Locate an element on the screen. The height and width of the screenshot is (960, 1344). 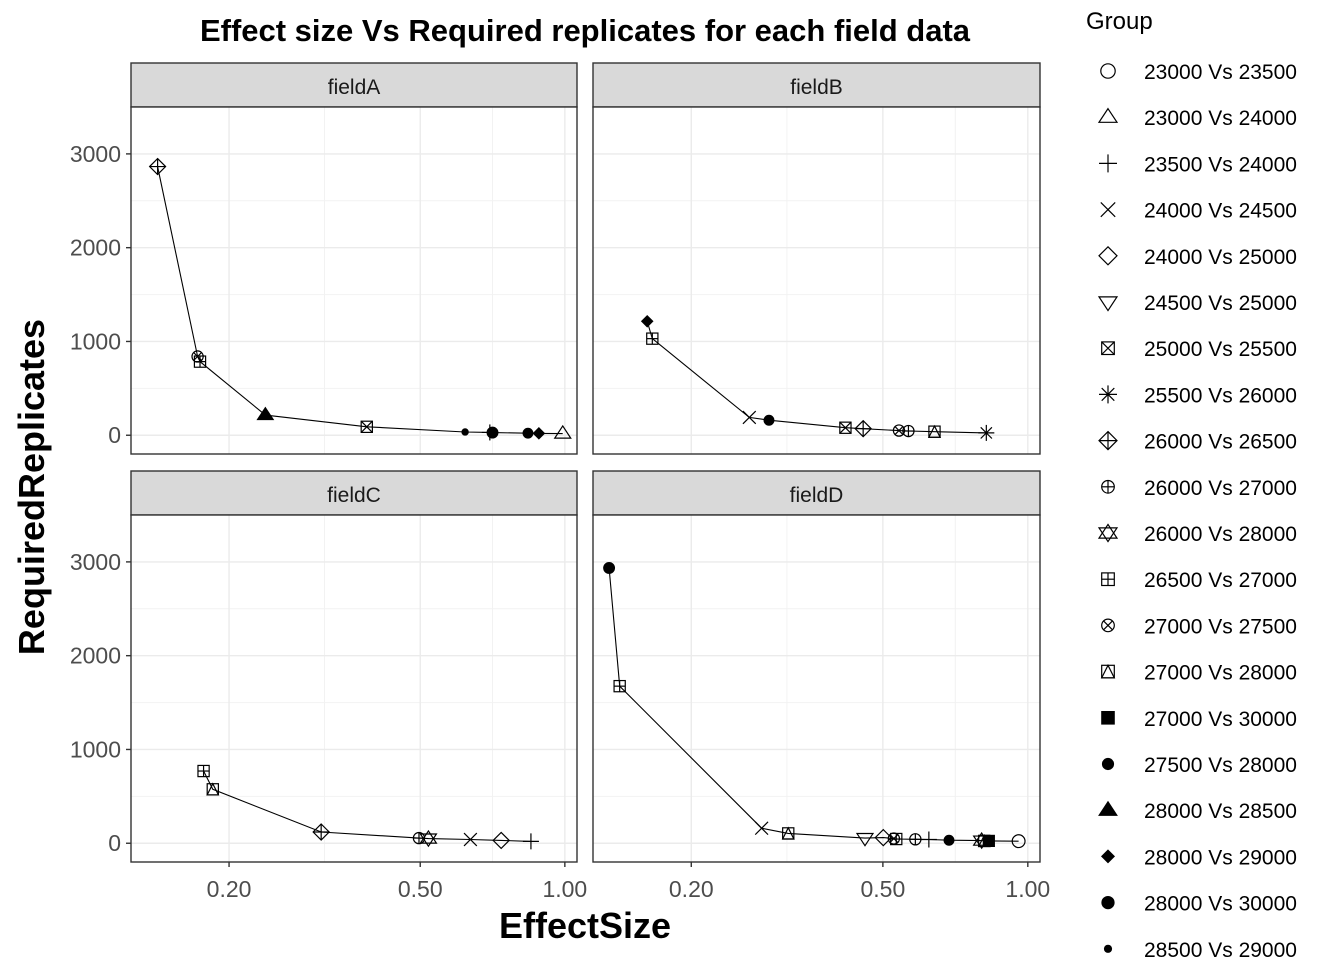
legend-item: 26000 Vs 27000 is located at coordinates (1199, 488).